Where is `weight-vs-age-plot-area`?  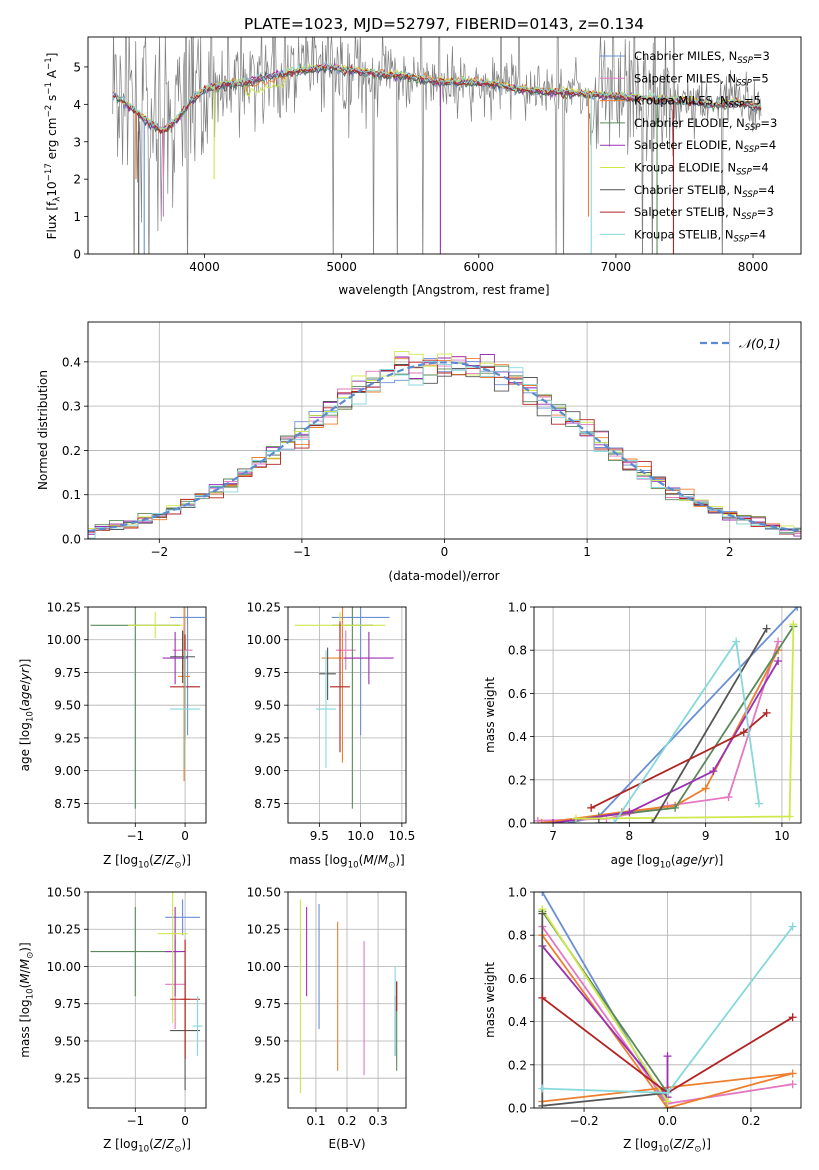
weight-vs-age-plot-area is located at coordinates (667, 715).